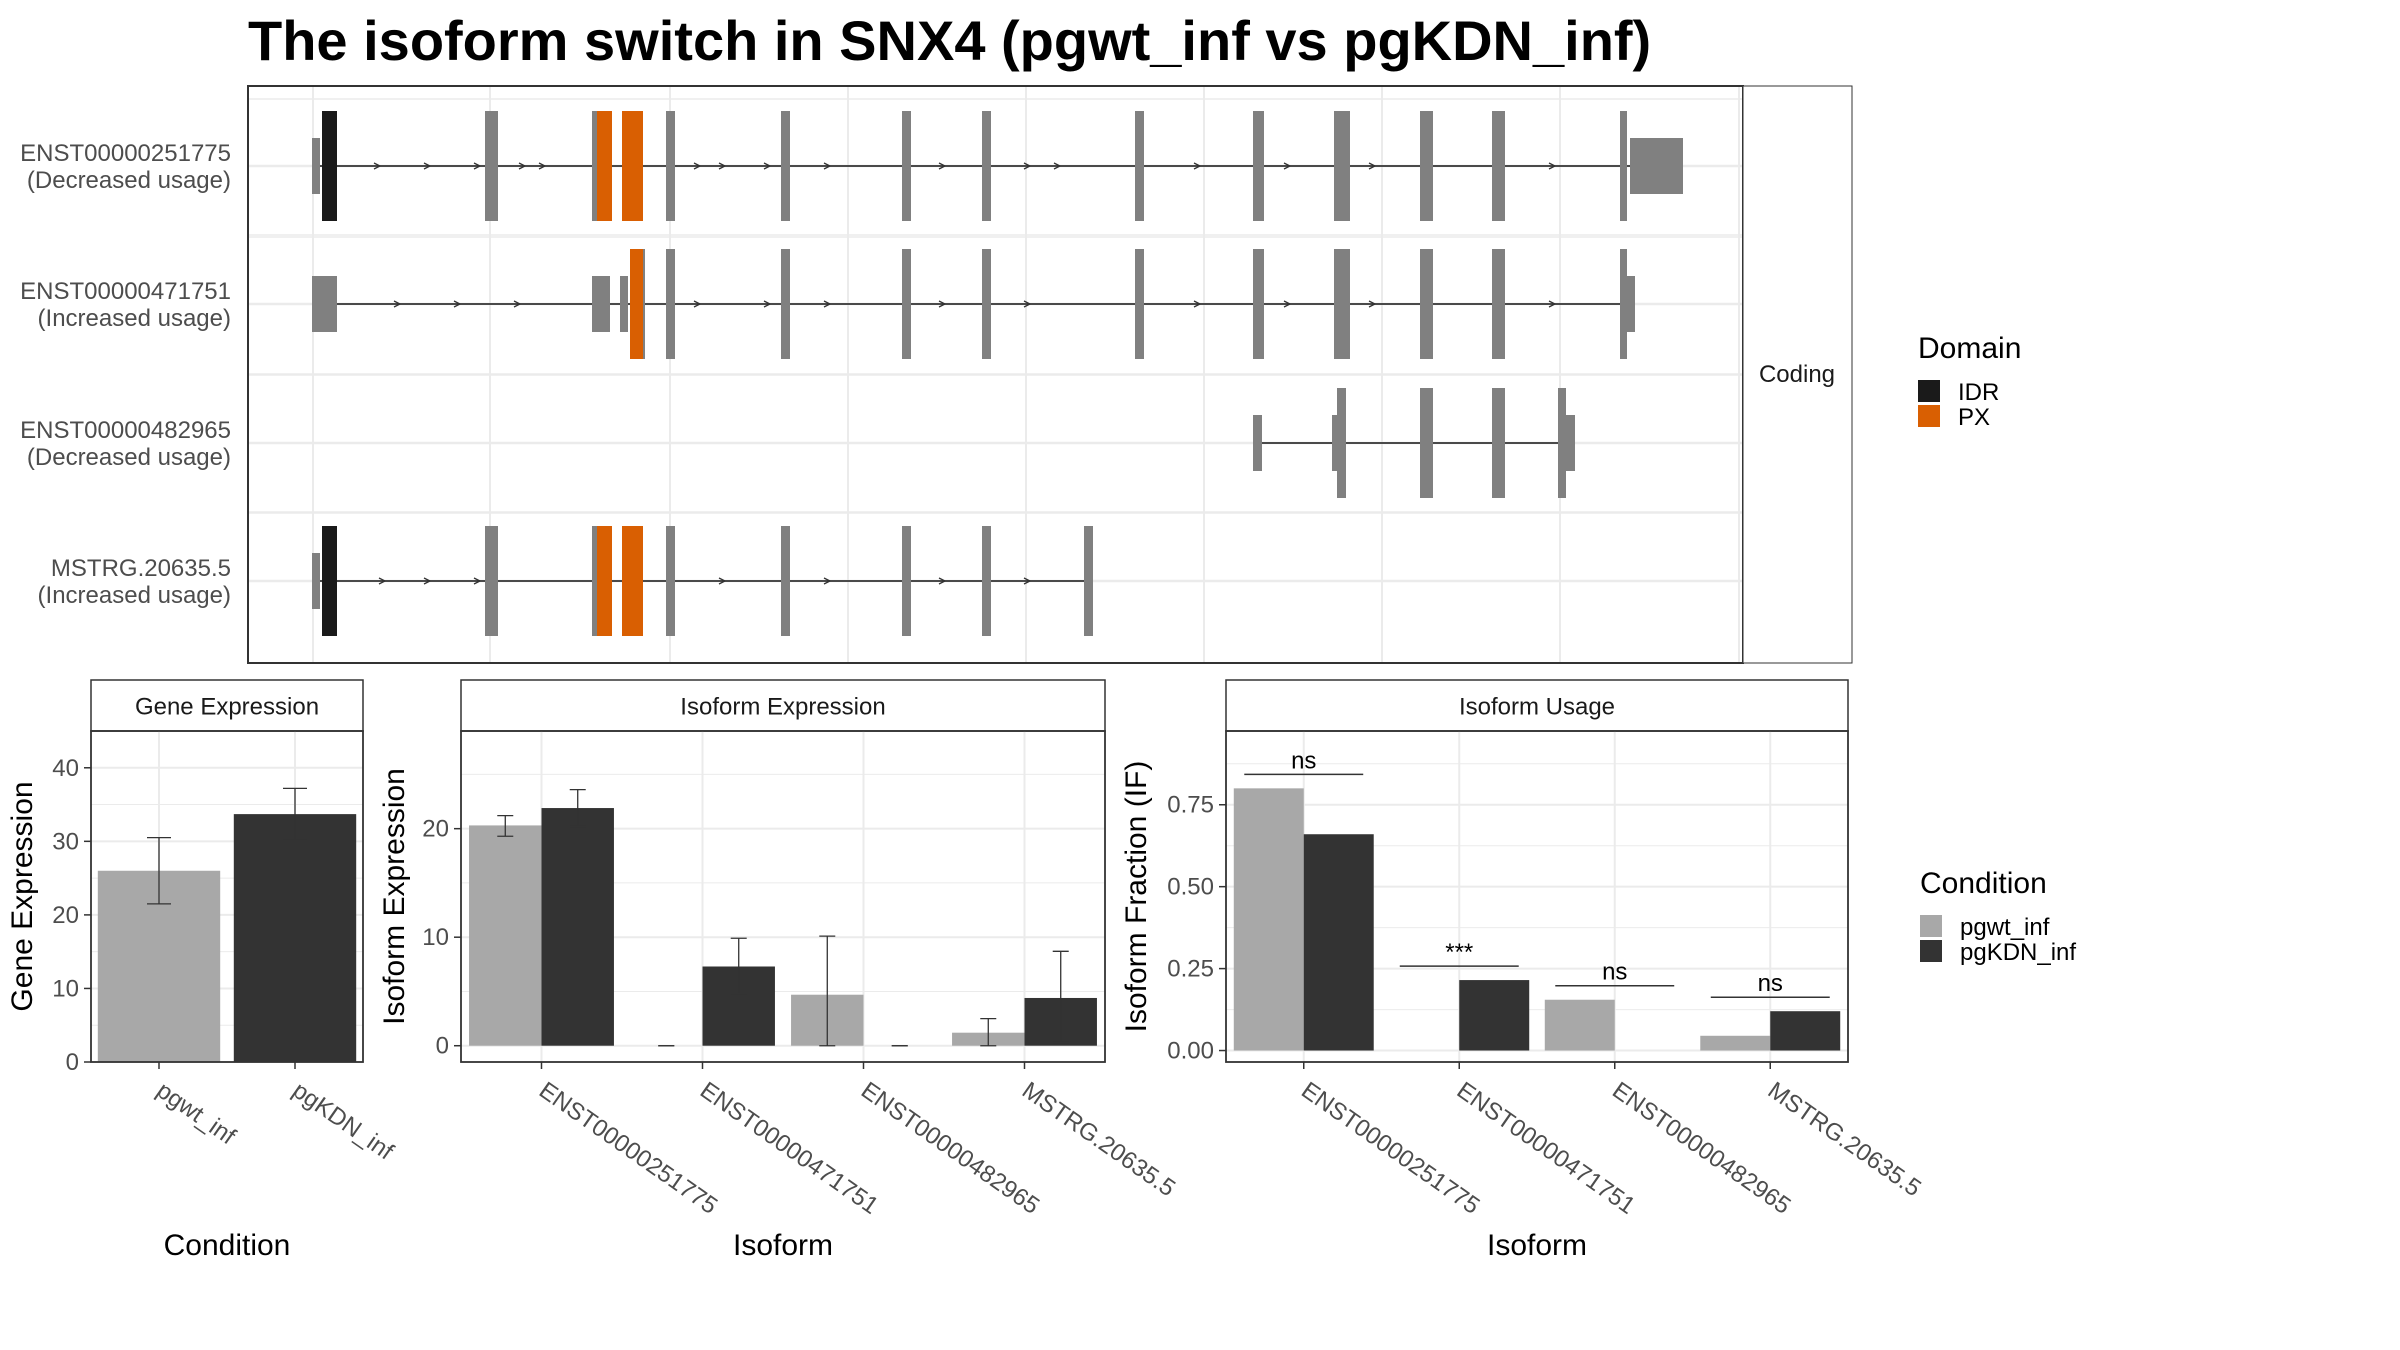  Describe the element at coordinates (65, 768) in the screenshot. I see `y-tick-label: 40` at that location.